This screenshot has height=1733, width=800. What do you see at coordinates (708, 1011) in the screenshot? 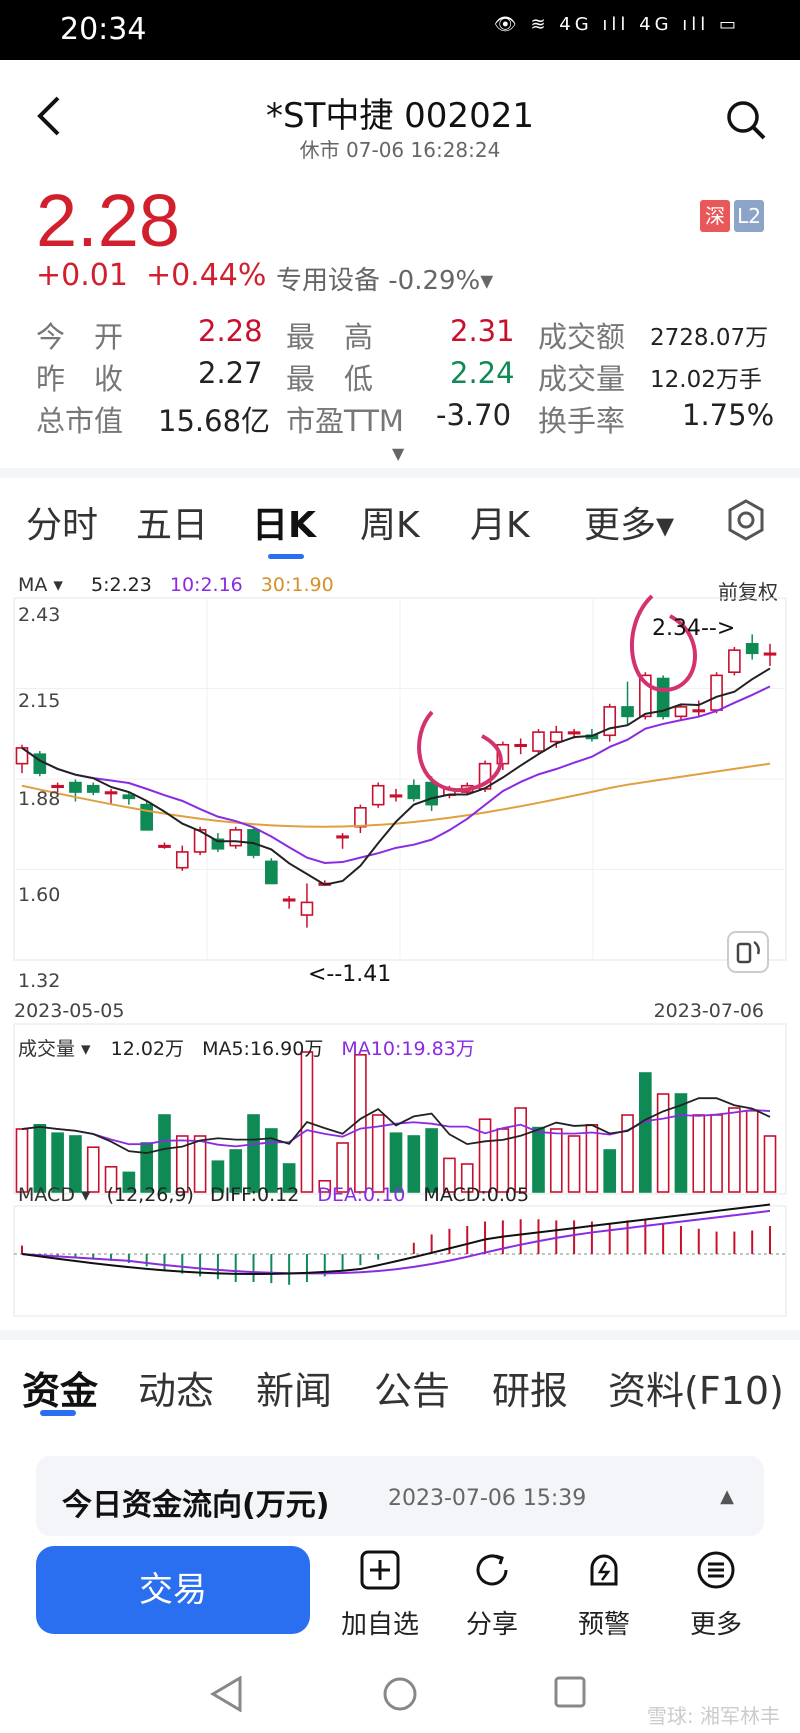
I see `x-label-end: 2023-07-06` at bounding box center [708, 1011].